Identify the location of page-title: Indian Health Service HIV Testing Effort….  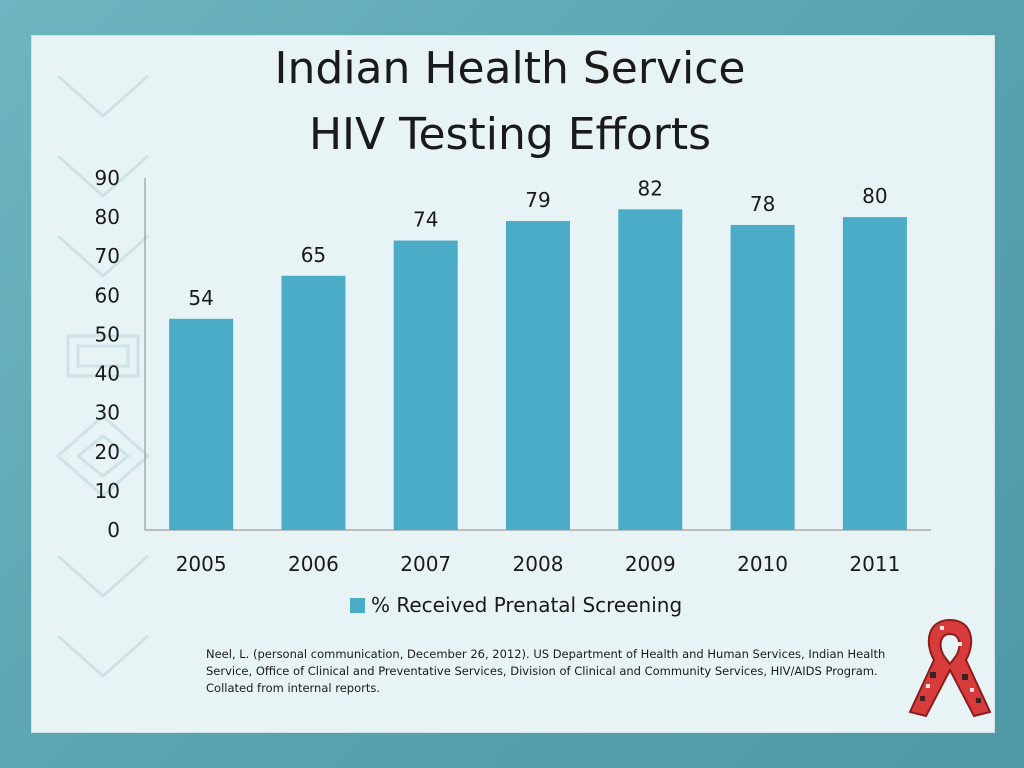
(510, 102).